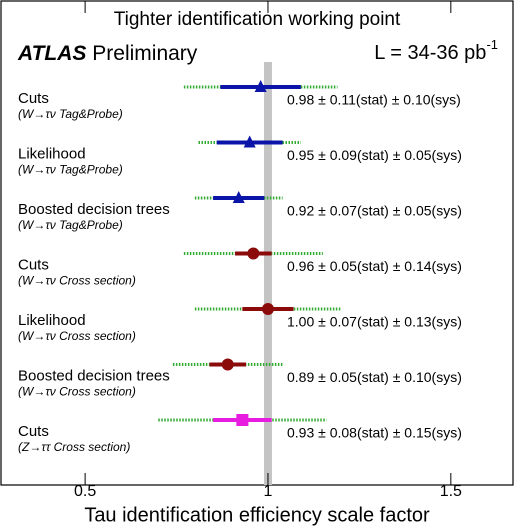 This screenshot has height=530, width=514. I want to click on x-tick-label: 1.5, so click(451, 491).